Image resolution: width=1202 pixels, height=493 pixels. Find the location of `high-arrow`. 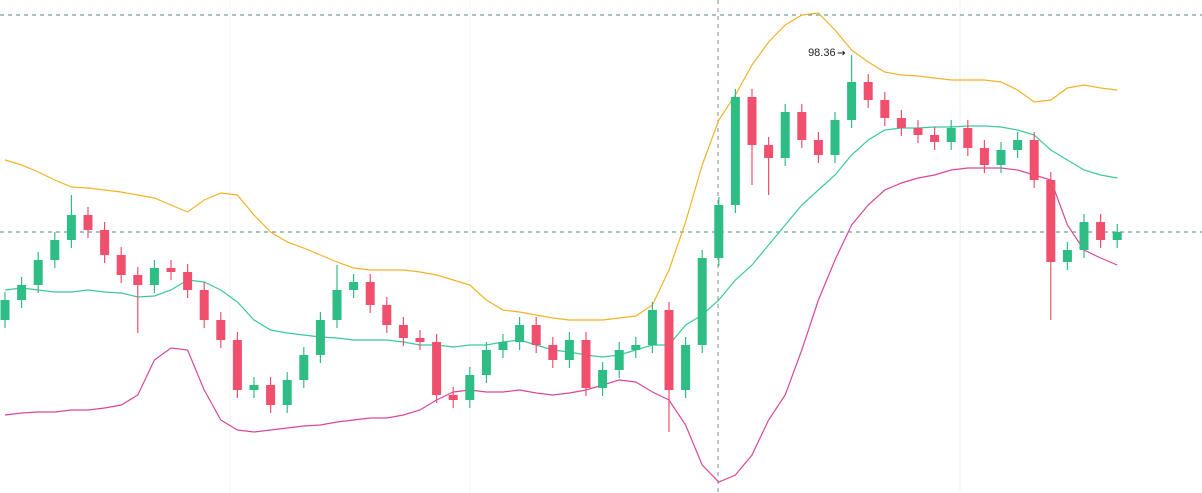

high-arrow is located at coordinates (841, 53).